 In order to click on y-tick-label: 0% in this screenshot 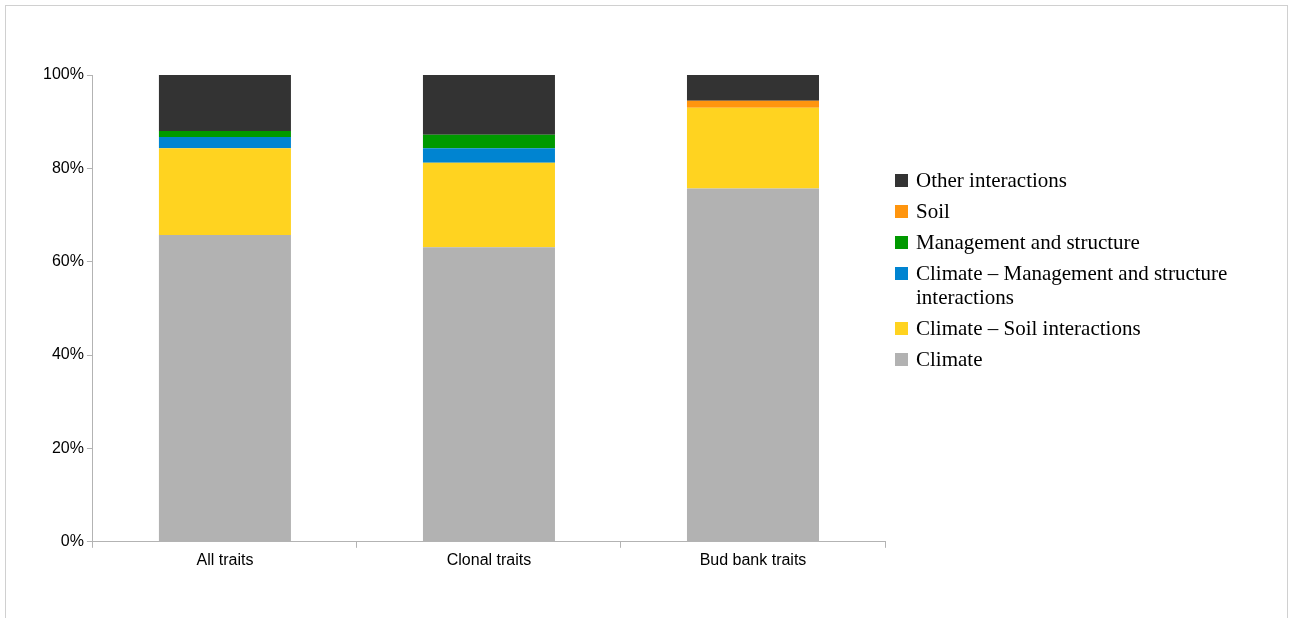, I will do `click(72, 541)`.